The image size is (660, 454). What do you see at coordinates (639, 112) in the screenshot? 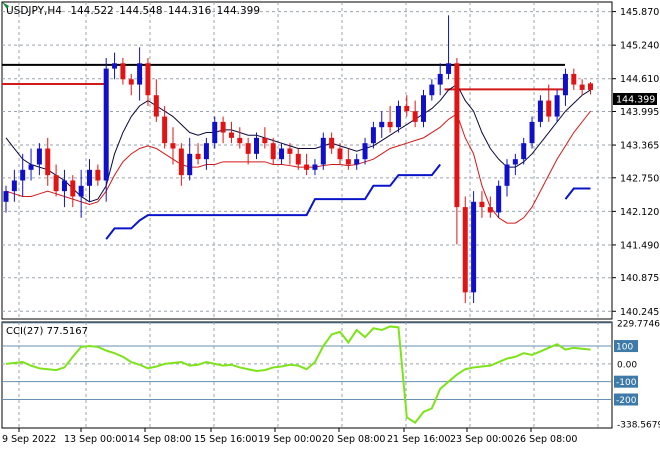
I see `price-tick-label: 143.995` at bounding box center [639, 112].